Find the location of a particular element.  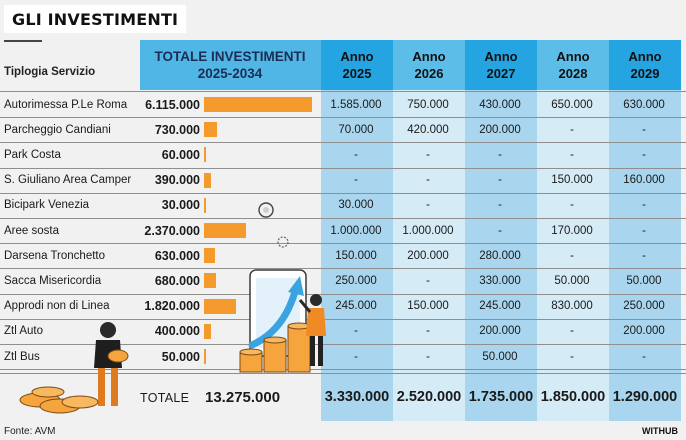

year-value: 1.000.000 is located at coordinates (356, 230).